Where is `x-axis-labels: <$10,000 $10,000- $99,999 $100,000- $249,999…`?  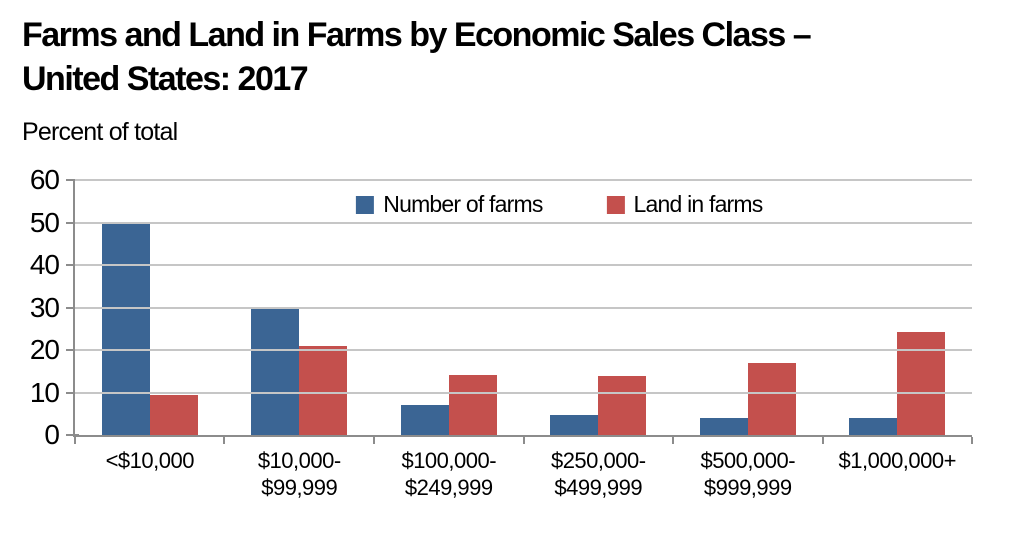
x-axis-labels: <$10,000 $10,000- $99,999 $100,000- $249,999… is located at coordinates (523, 469).